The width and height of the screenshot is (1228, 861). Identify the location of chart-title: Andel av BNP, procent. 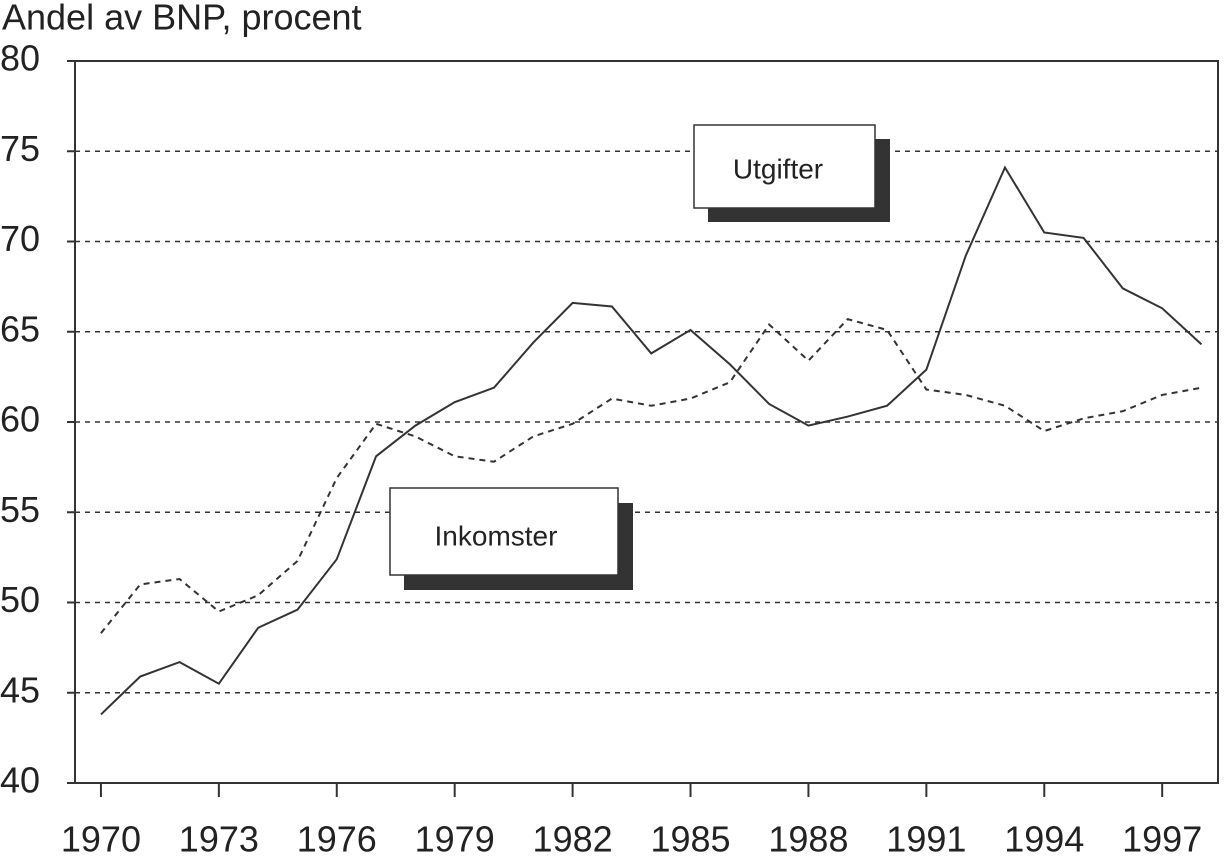
(182, 19).